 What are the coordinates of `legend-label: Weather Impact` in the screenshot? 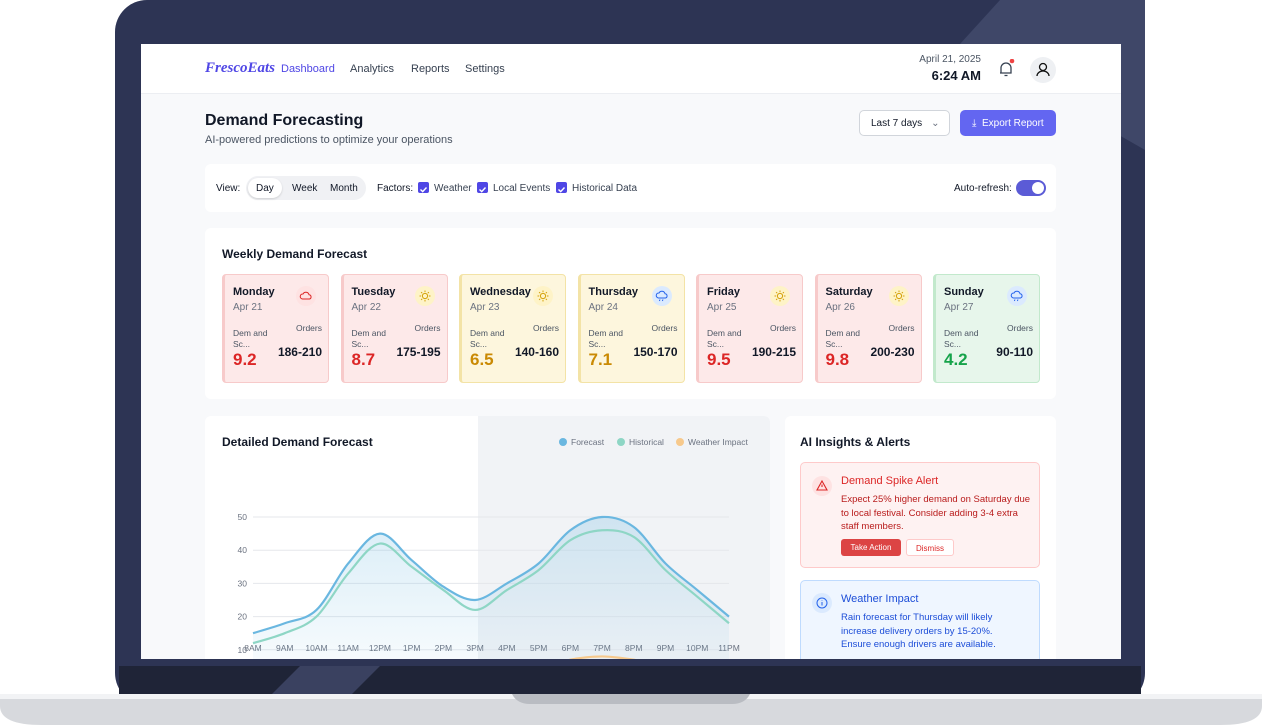 It's located at (718, 442).